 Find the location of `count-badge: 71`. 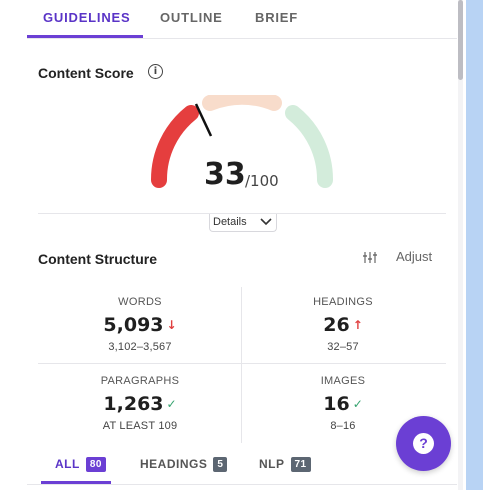

count-badge: 71 is located at coordinates (300, 464).